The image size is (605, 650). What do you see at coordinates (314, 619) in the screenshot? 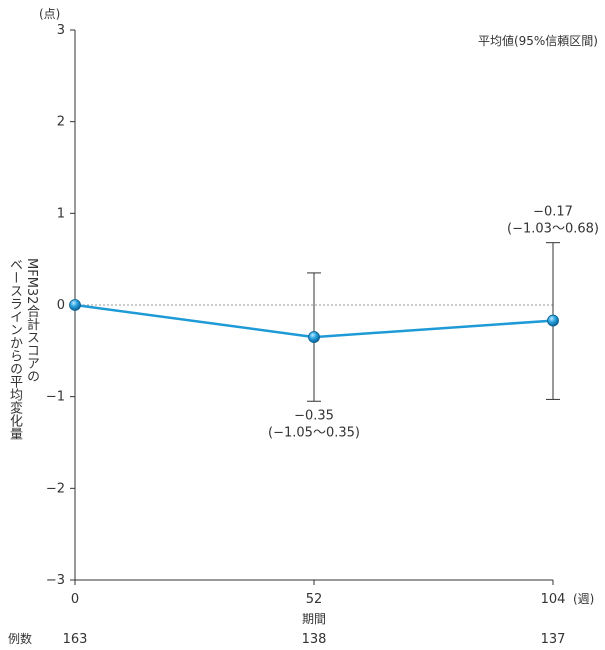
I see `x-axis-title: 期間` at bounding box center [314, 619].